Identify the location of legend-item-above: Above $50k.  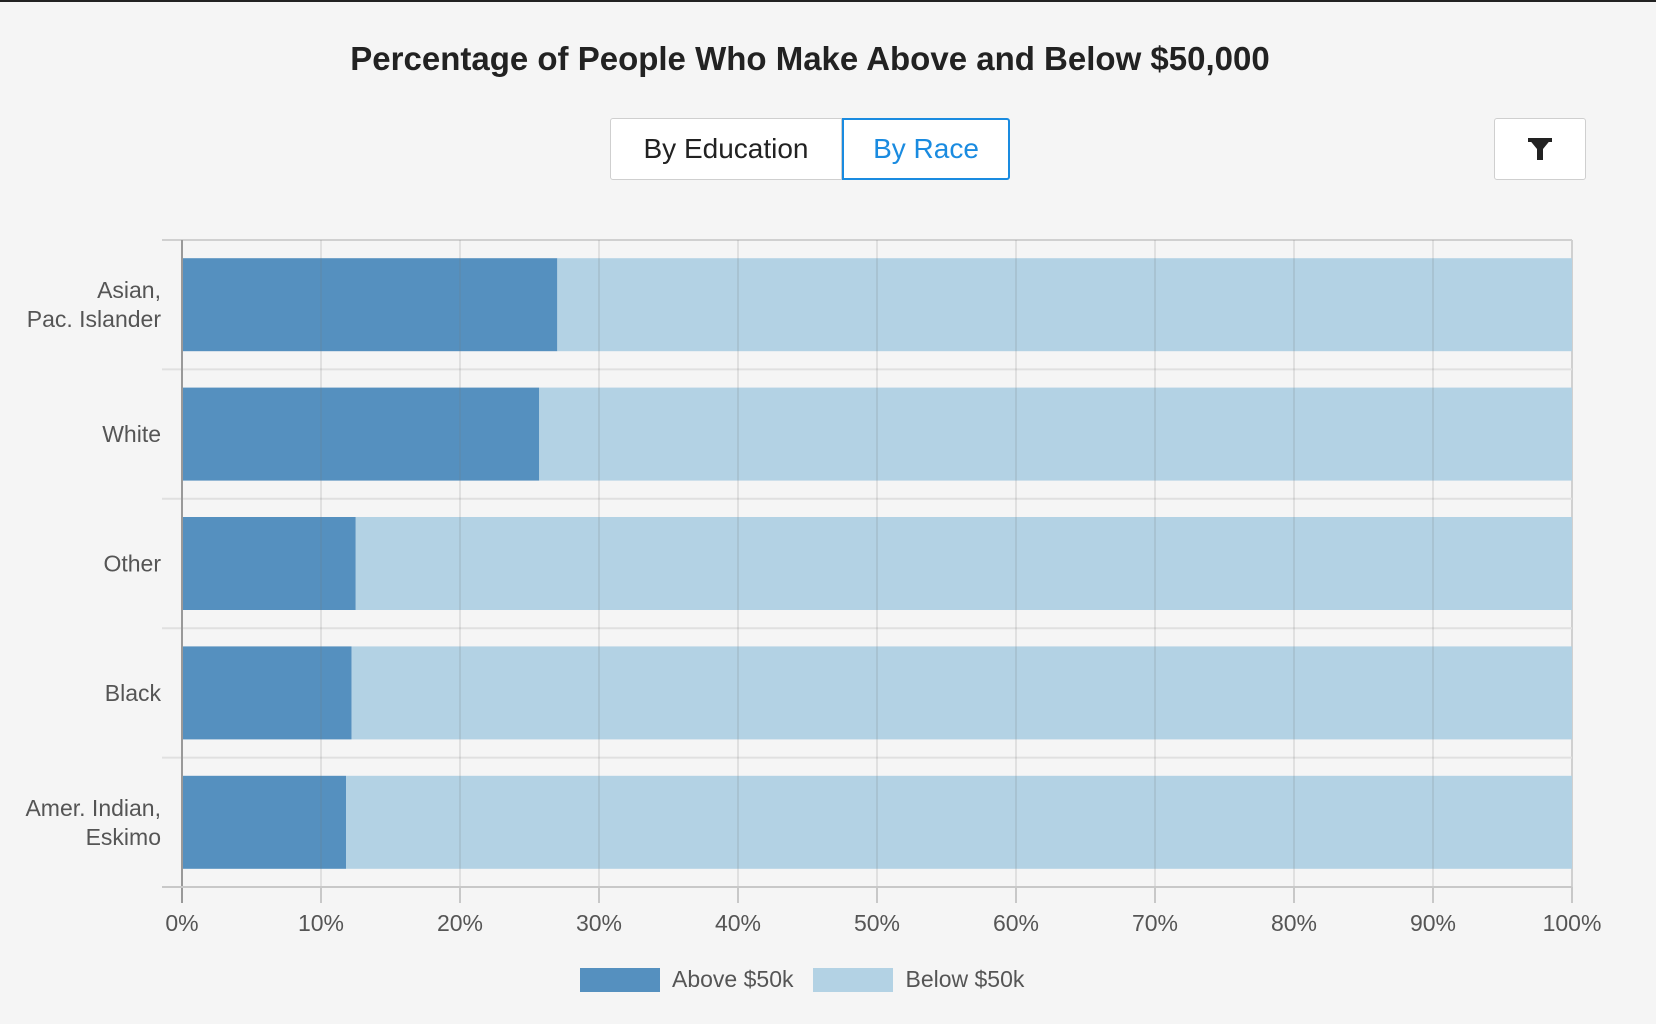
(686, 979).